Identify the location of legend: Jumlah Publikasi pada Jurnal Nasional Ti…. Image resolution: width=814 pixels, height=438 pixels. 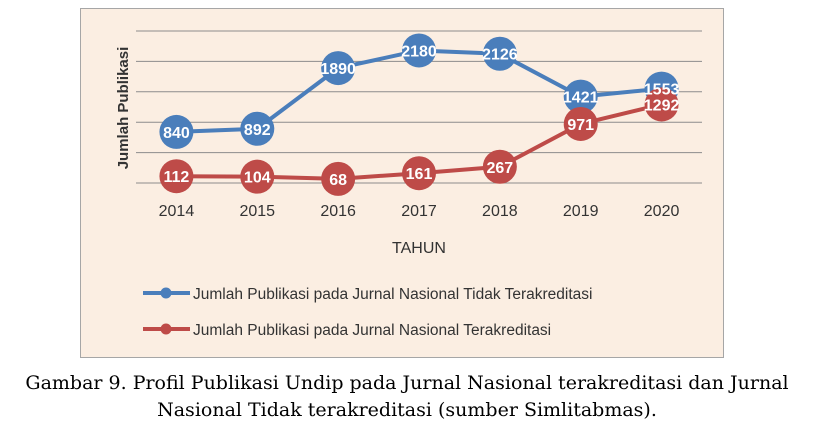
(367, 312).